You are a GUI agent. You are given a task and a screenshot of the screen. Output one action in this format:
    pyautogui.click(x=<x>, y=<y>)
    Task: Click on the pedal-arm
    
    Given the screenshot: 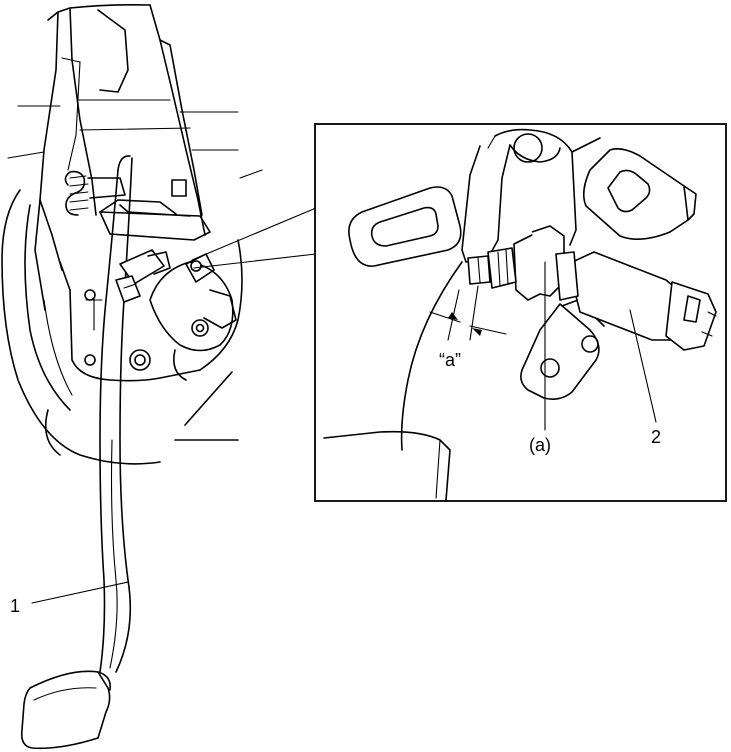 What is the action you would take?
    pyautogui.click(x=116, y=414)
    